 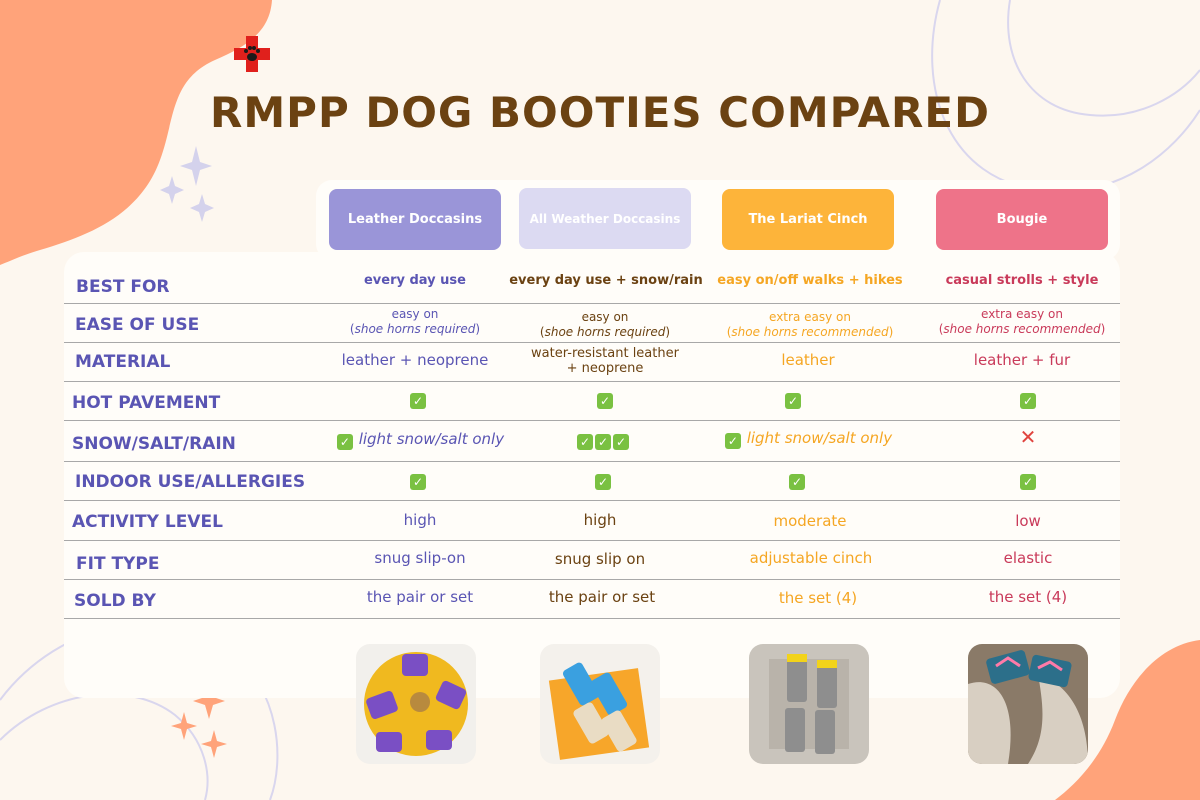 I want to click on ease-of-use-col4: extra easy on (shoe horns recommended), so click(x=1022, y=322).